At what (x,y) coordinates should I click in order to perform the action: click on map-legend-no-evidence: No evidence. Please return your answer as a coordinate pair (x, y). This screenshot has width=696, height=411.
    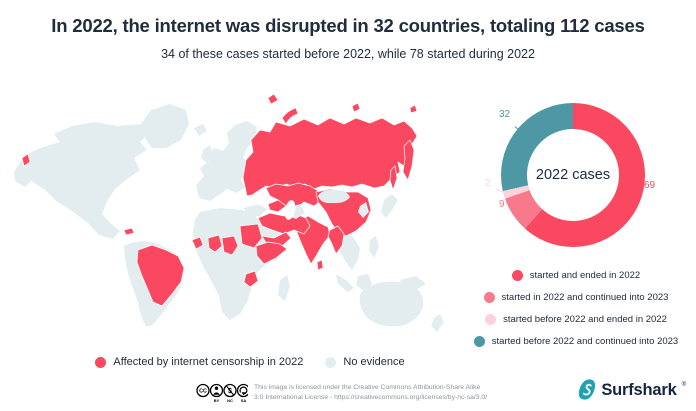
    Looking at the image, I should click on (365, 362).